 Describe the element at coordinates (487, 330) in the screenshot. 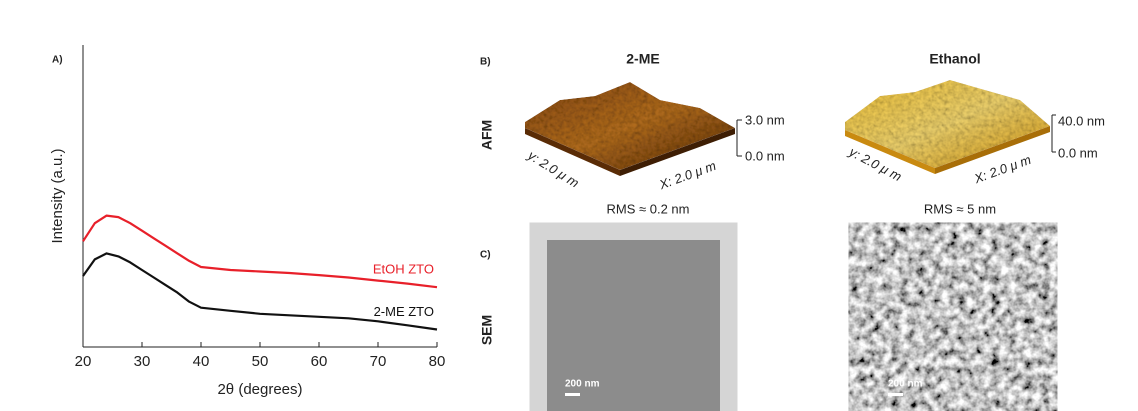

I see `row-label: SEM` at that location.